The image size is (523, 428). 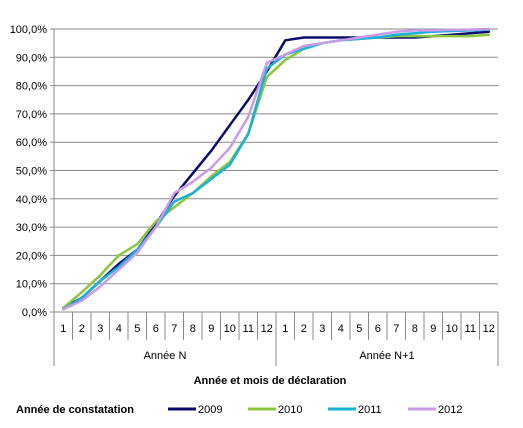 I want to click on y-tick-label: 10,0%, so click(x=31, y=285).